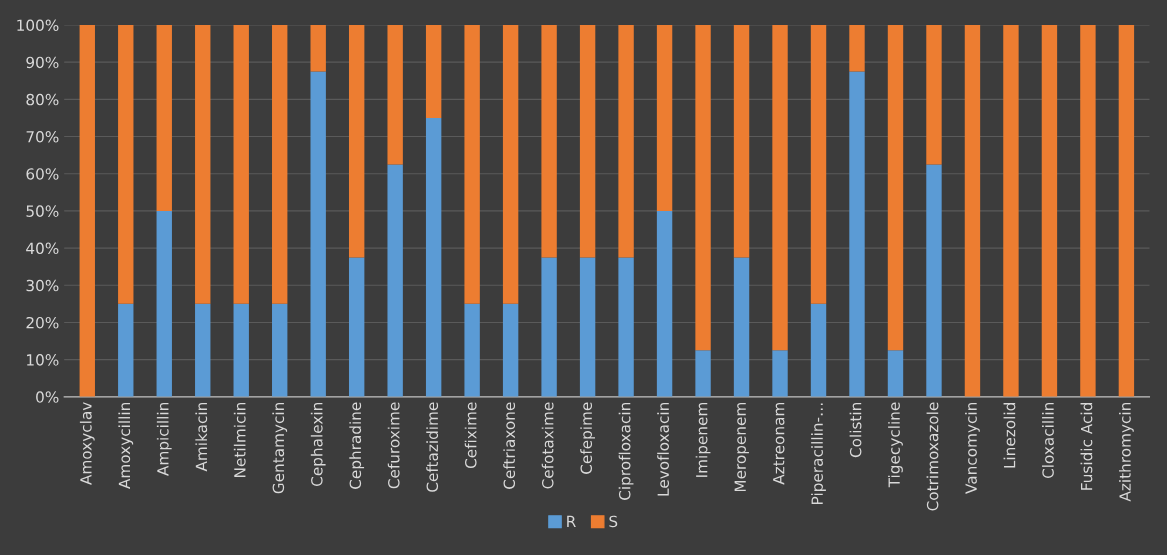 The height and width of the screenshot is (555, 1167). Describe the element at coordinates (932, 456) in the screenshot. I see `x-tick-label: Cotrimoxazole` at that location.